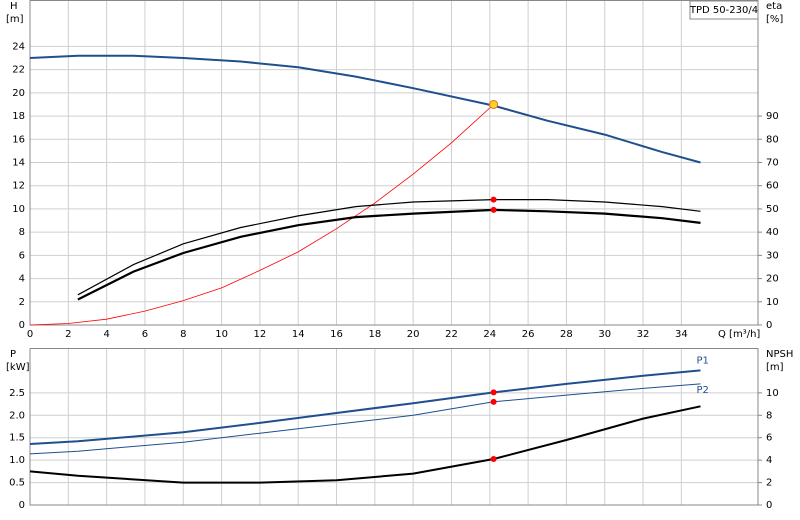 The height and width of the screenshot is (520, 800). What do you see at coordinates (775, 367) in the screenshot?
I see `y2-axis-unit: [m]` at bounding box center [775, 367].